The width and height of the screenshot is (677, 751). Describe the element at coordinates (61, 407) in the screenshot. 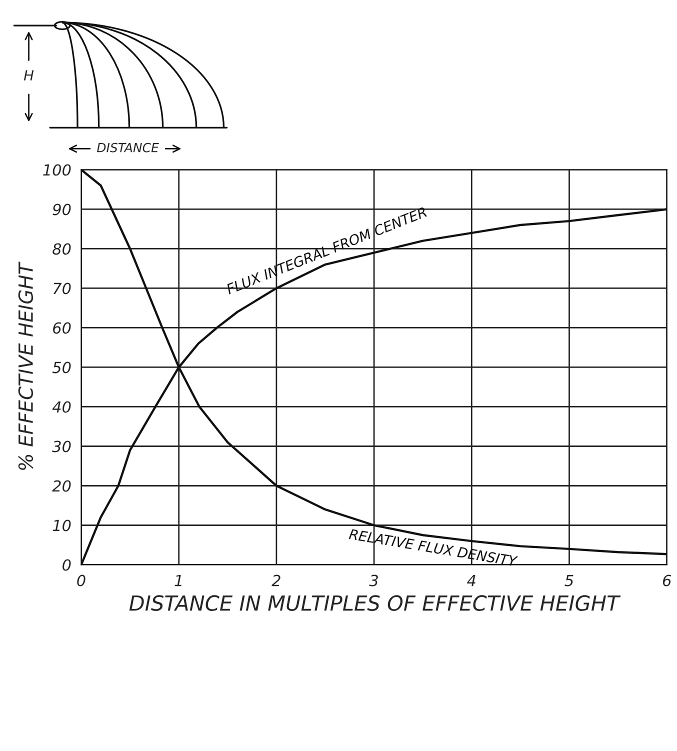

I see `y-tick-label: 40` at that location.